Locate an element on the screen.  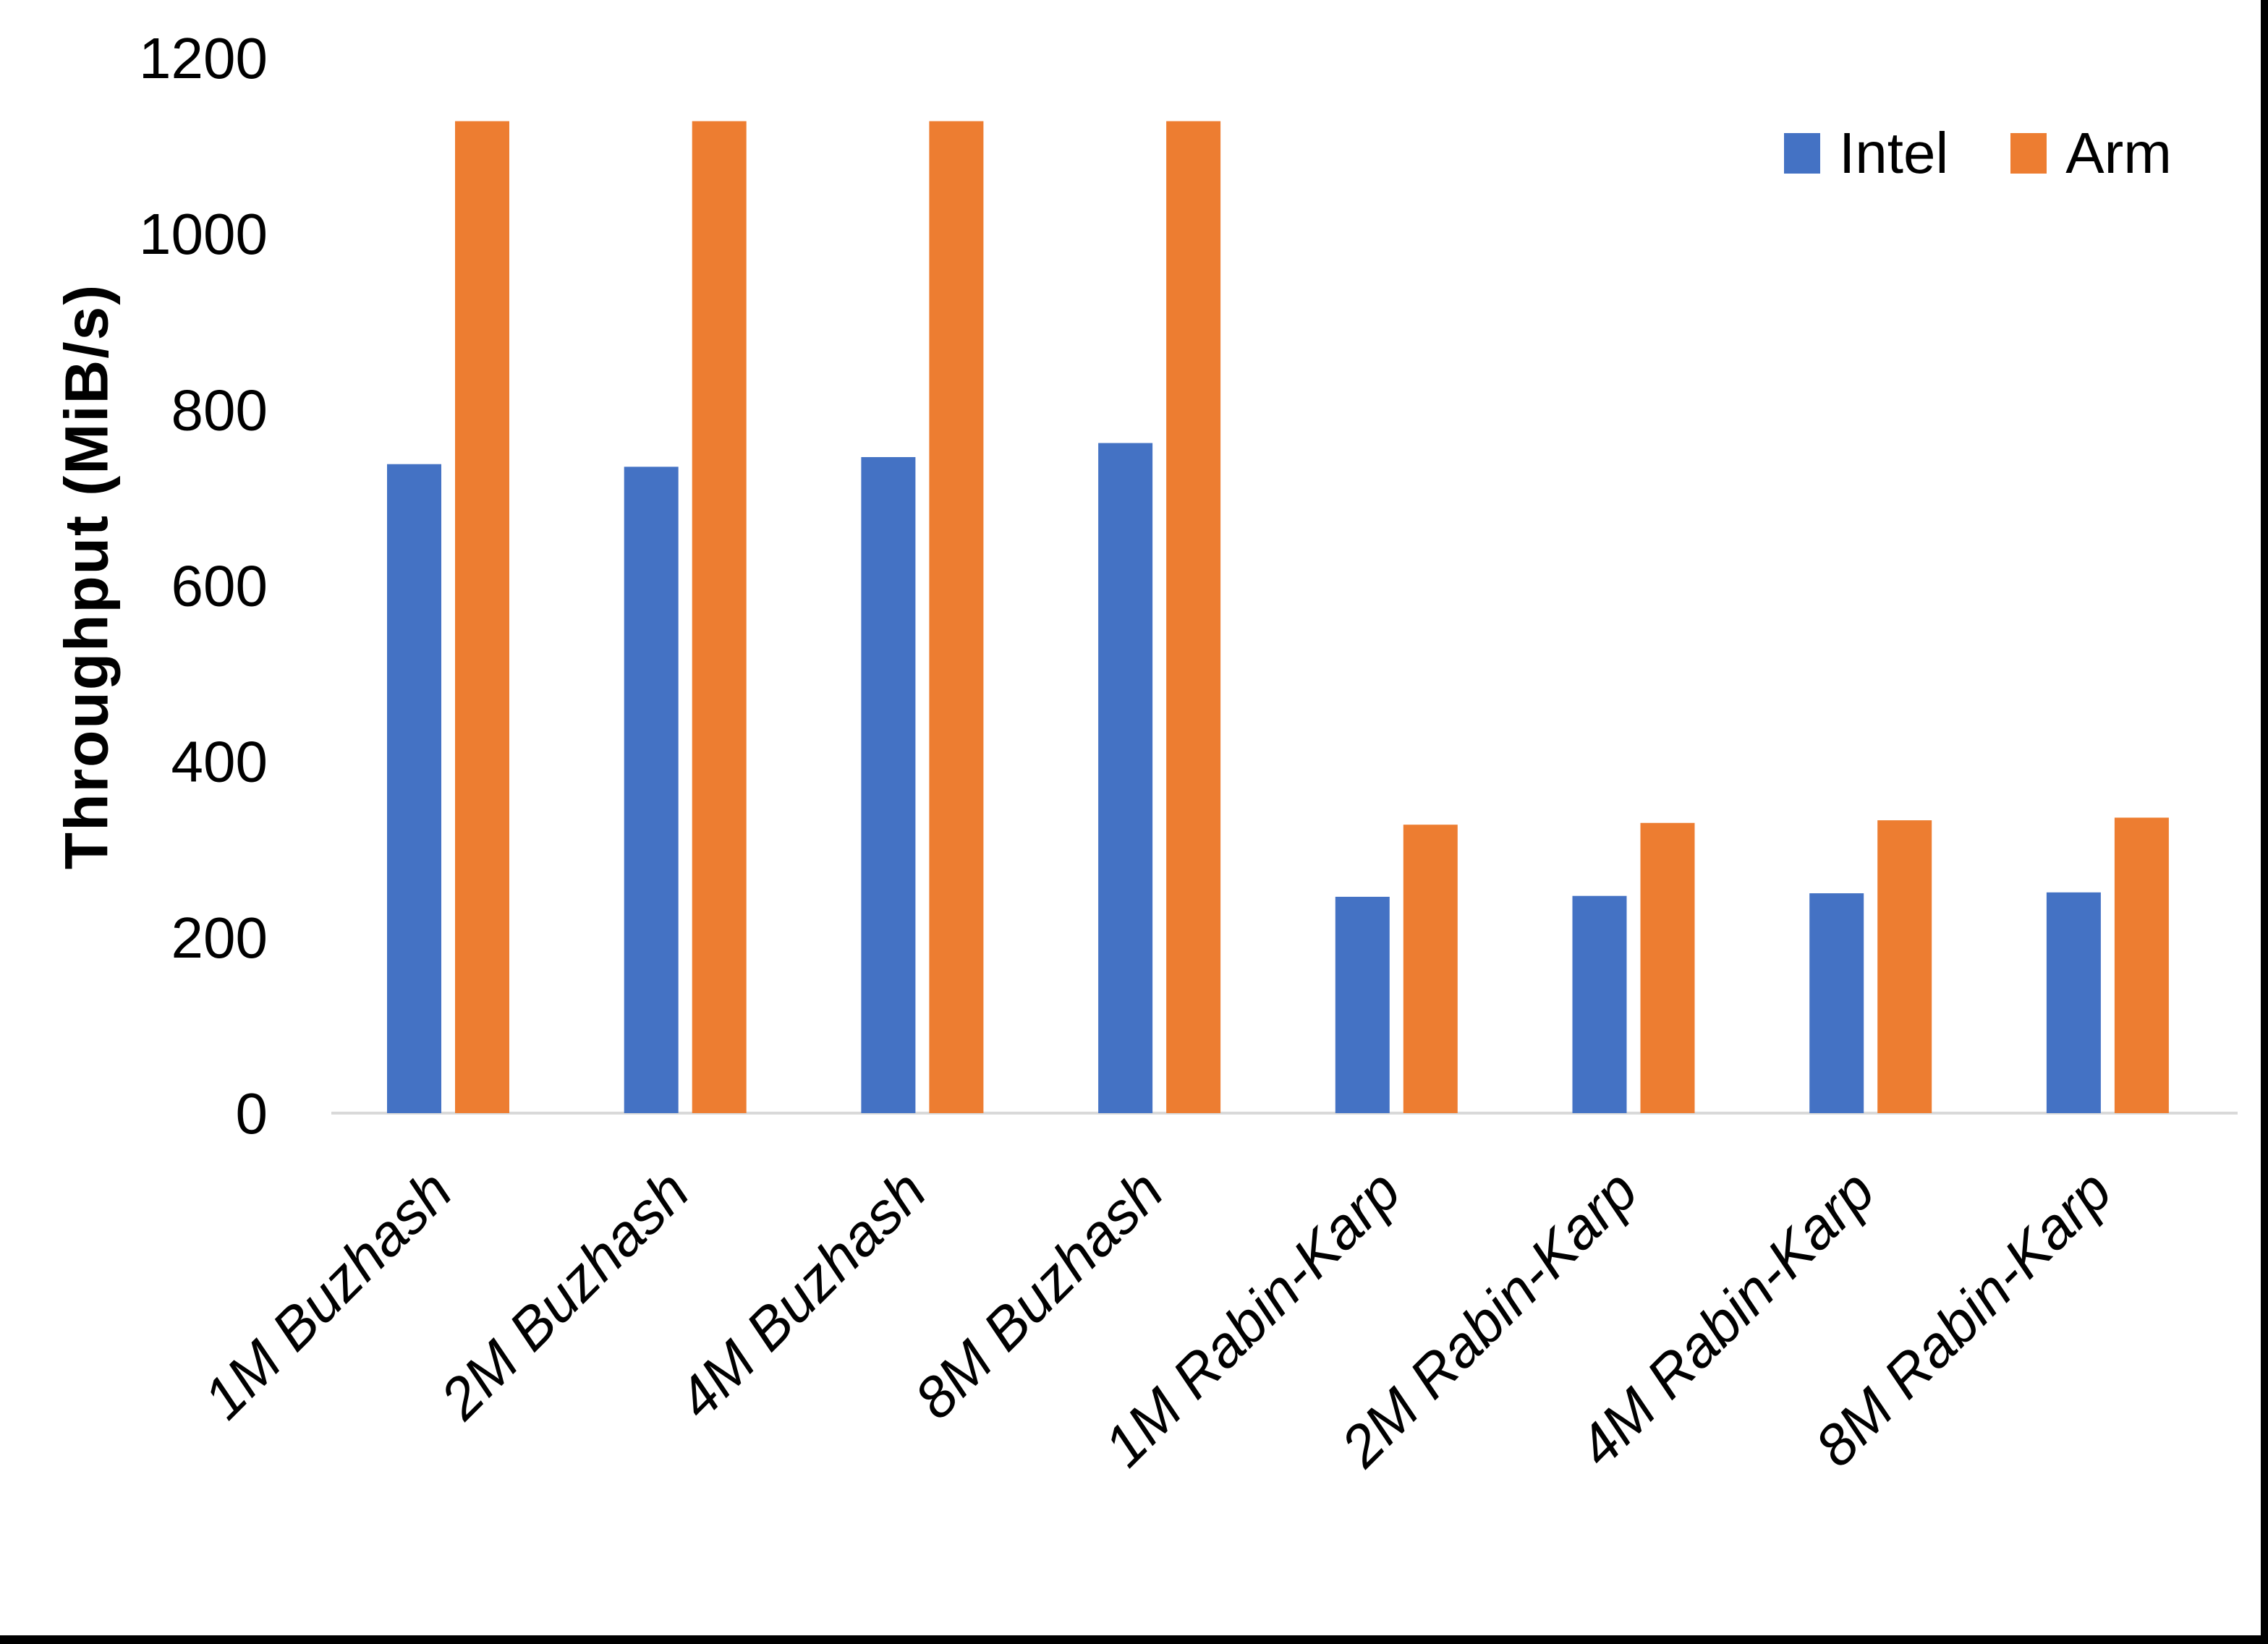
y-tick-label: 1200 is located at coordinates (203, 58).